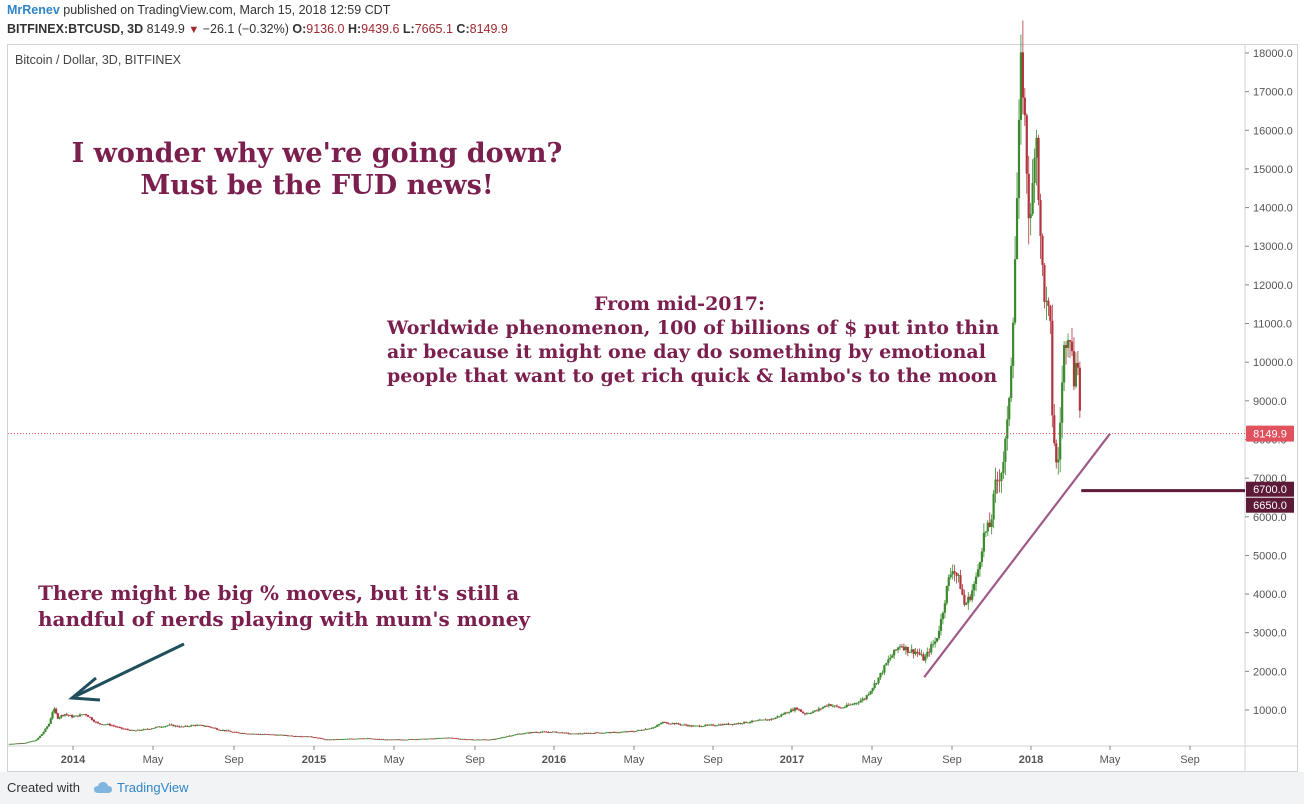  Describe the element at coordinates (1031, 760) in the screenshot. I see `time-tick-label: 2018` at that location.